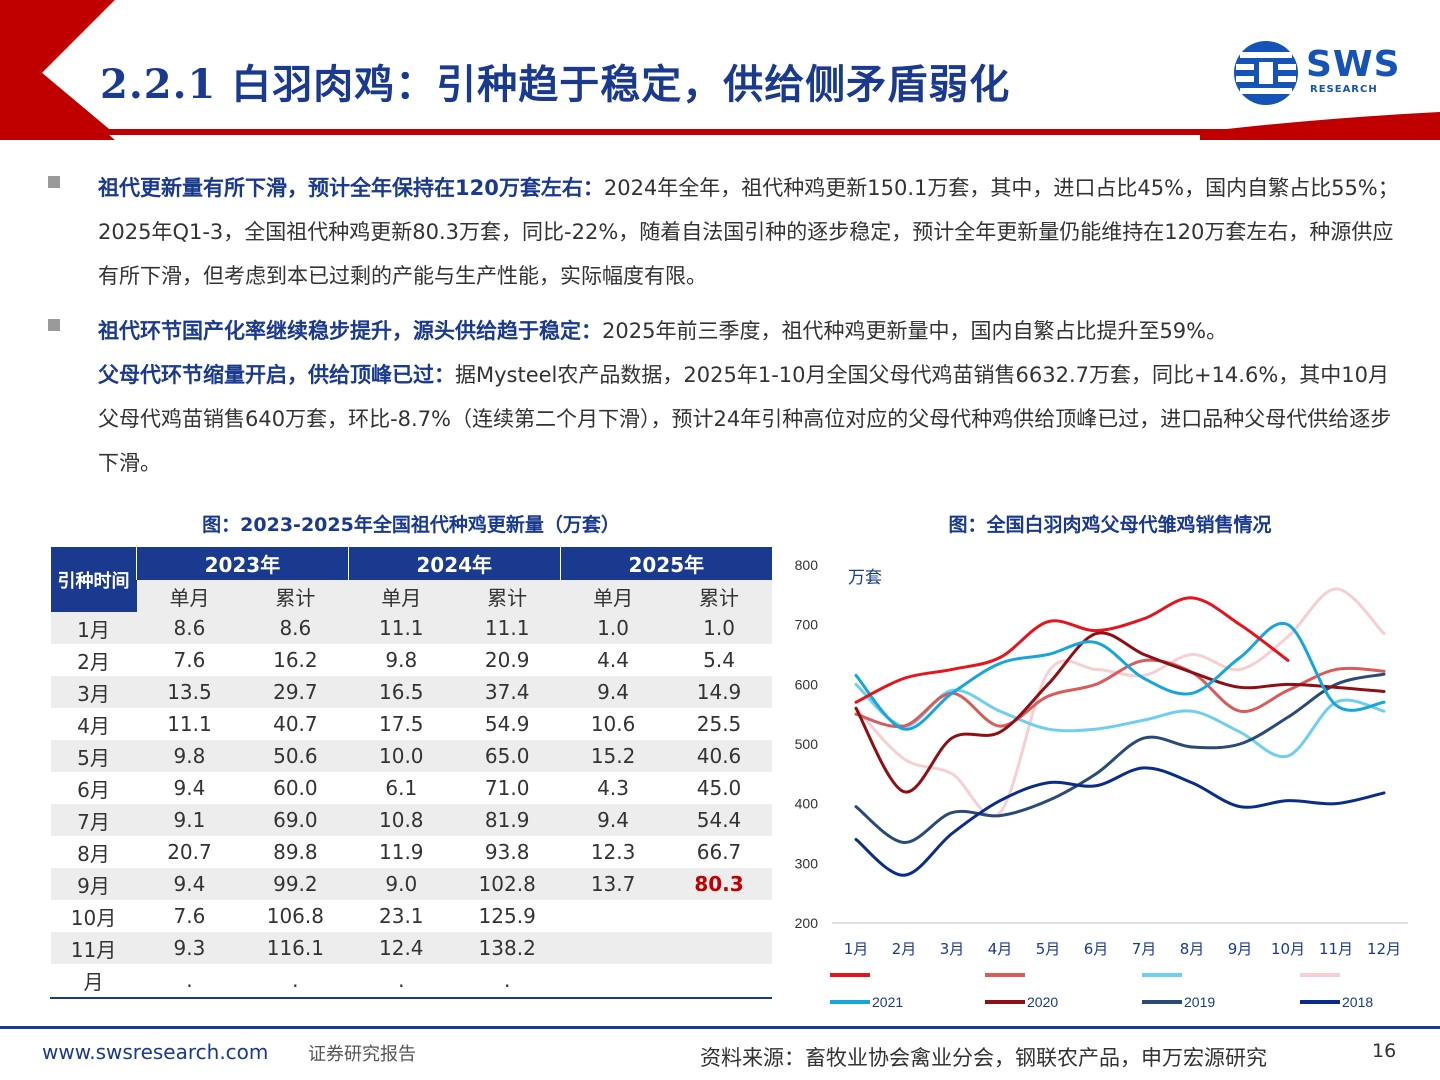 This screenshot has width=1440, height=1080. I want to click on table-cell: 7.6, so click(189, 660).